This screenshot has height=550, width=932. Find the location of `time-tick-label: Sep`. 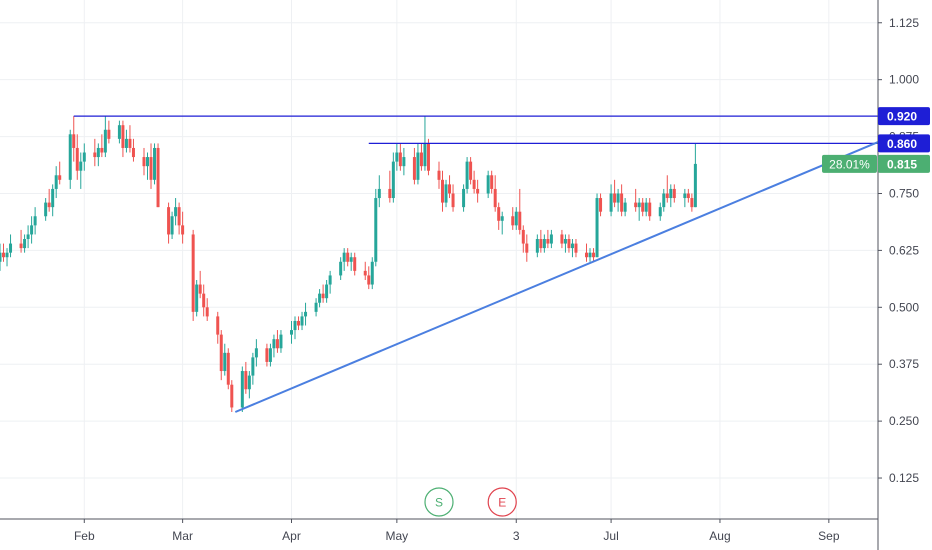

time-tick-label: Sep is located at coordinates (829, 536).